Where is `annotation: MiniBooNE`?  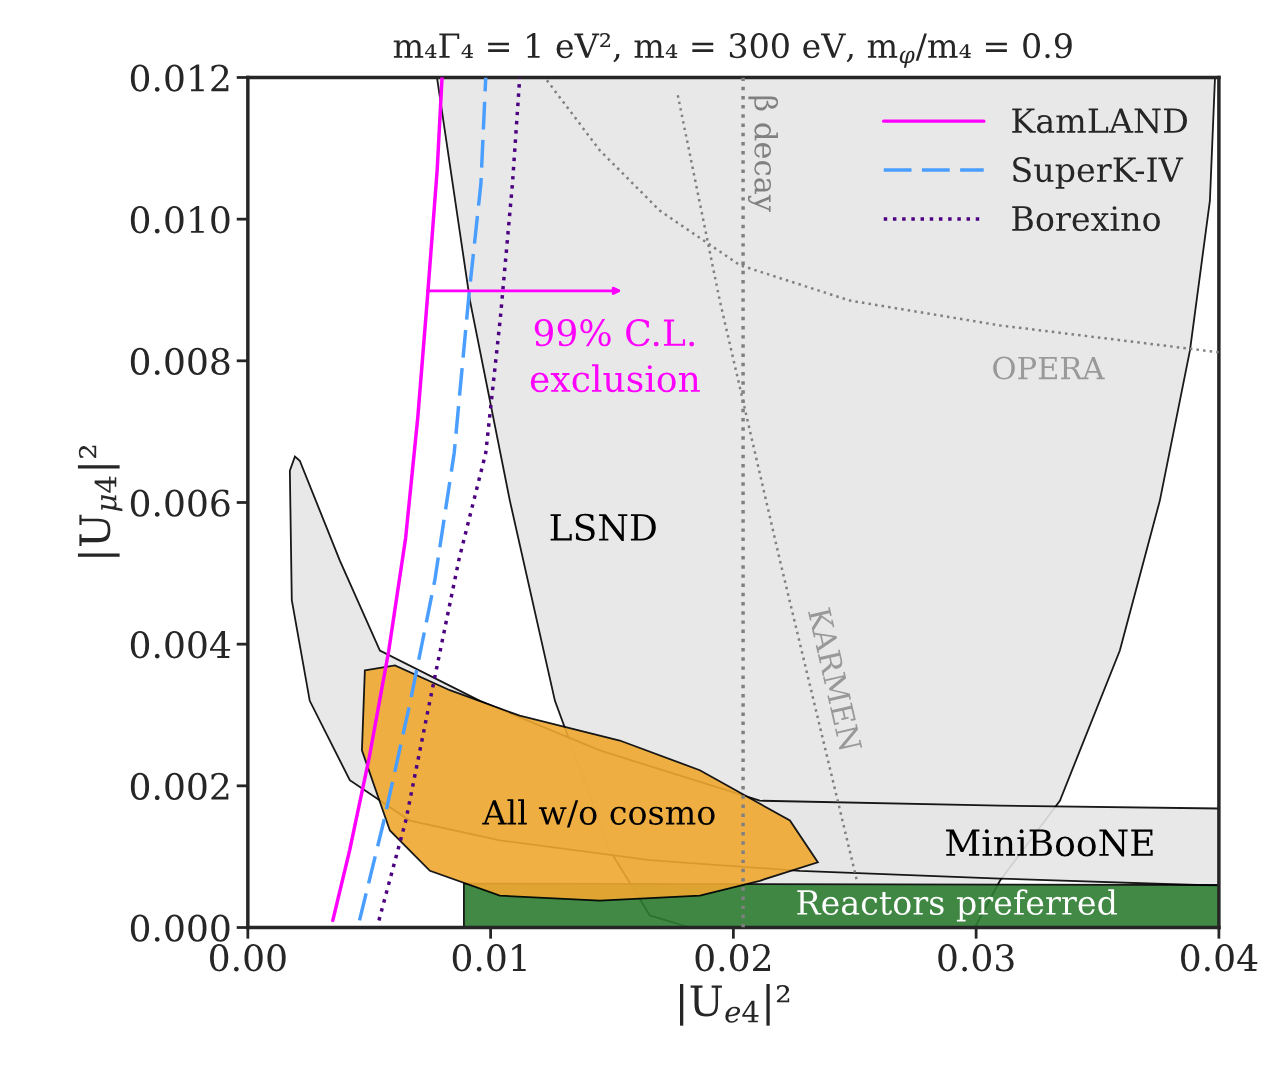 annotation: MiniBooNE is located at coordinates (1049, 843).